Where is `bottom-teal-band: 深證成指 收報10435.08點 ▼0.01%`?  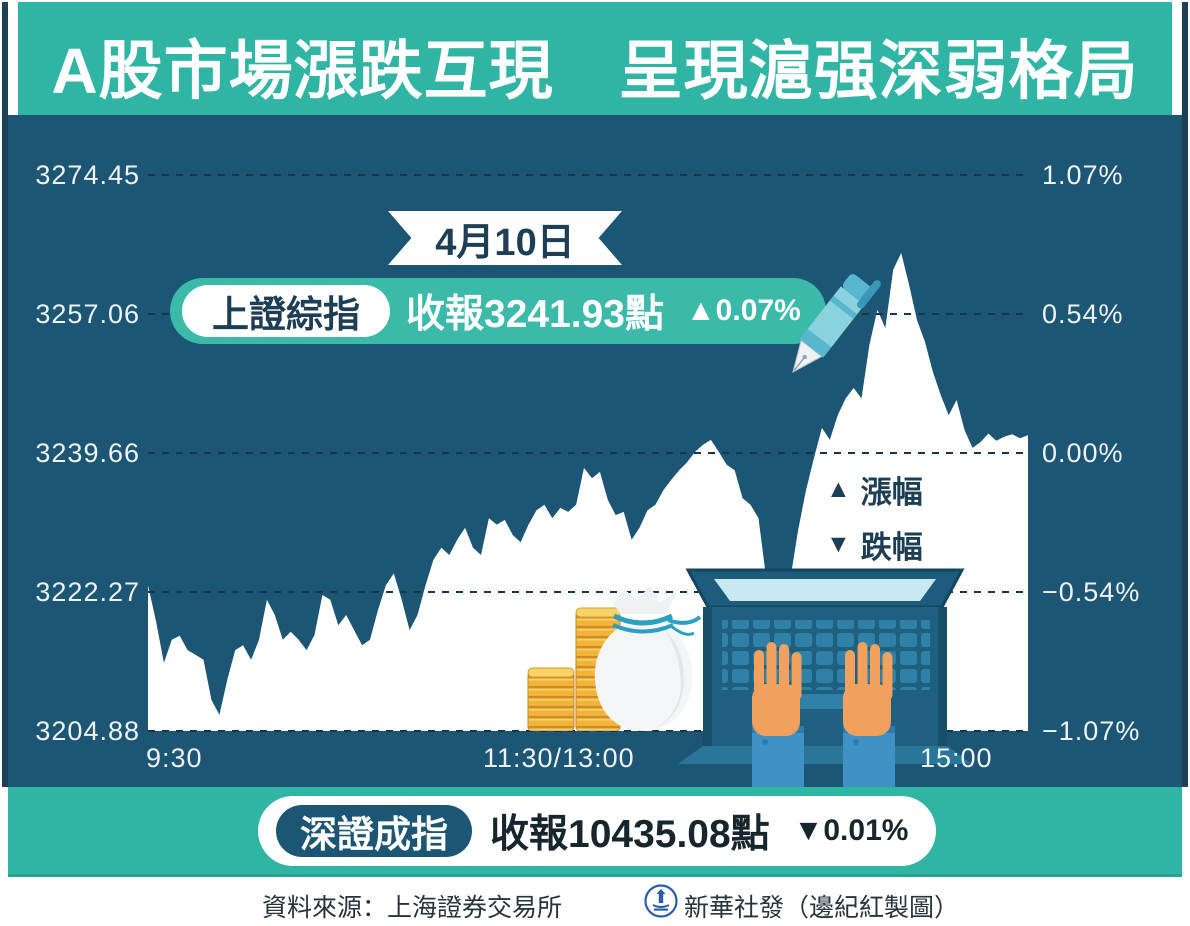
bottom-teal-band: 深證成指 收報10435.08點 ▼0.01% is located at coordinates (595, 832).